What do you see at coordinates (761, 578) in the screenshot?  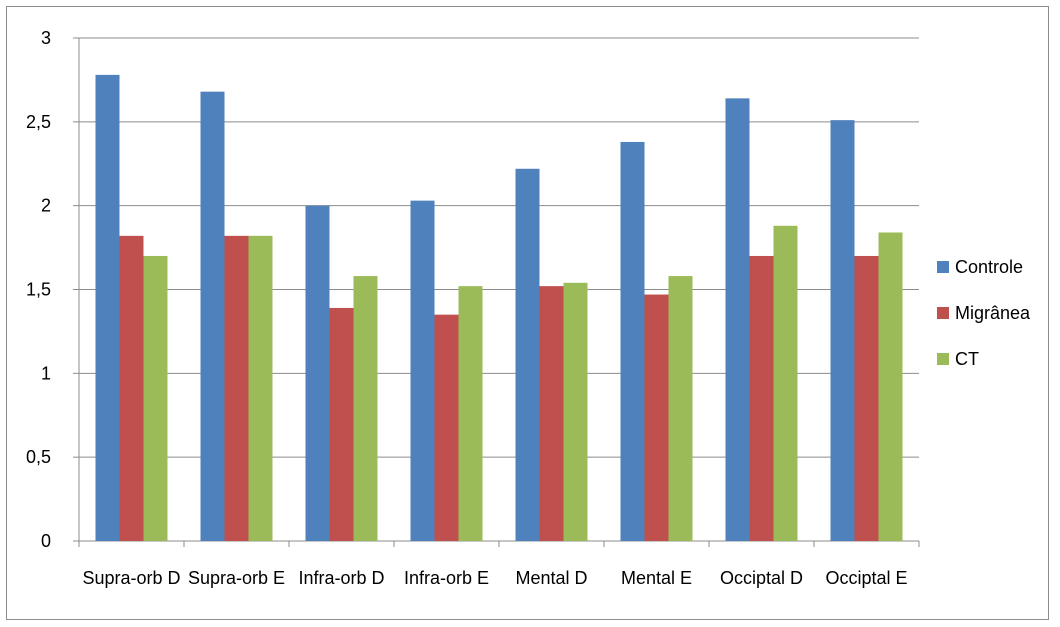 I see `x-category-label: Occiptal D` at bounding box center [761, 578].